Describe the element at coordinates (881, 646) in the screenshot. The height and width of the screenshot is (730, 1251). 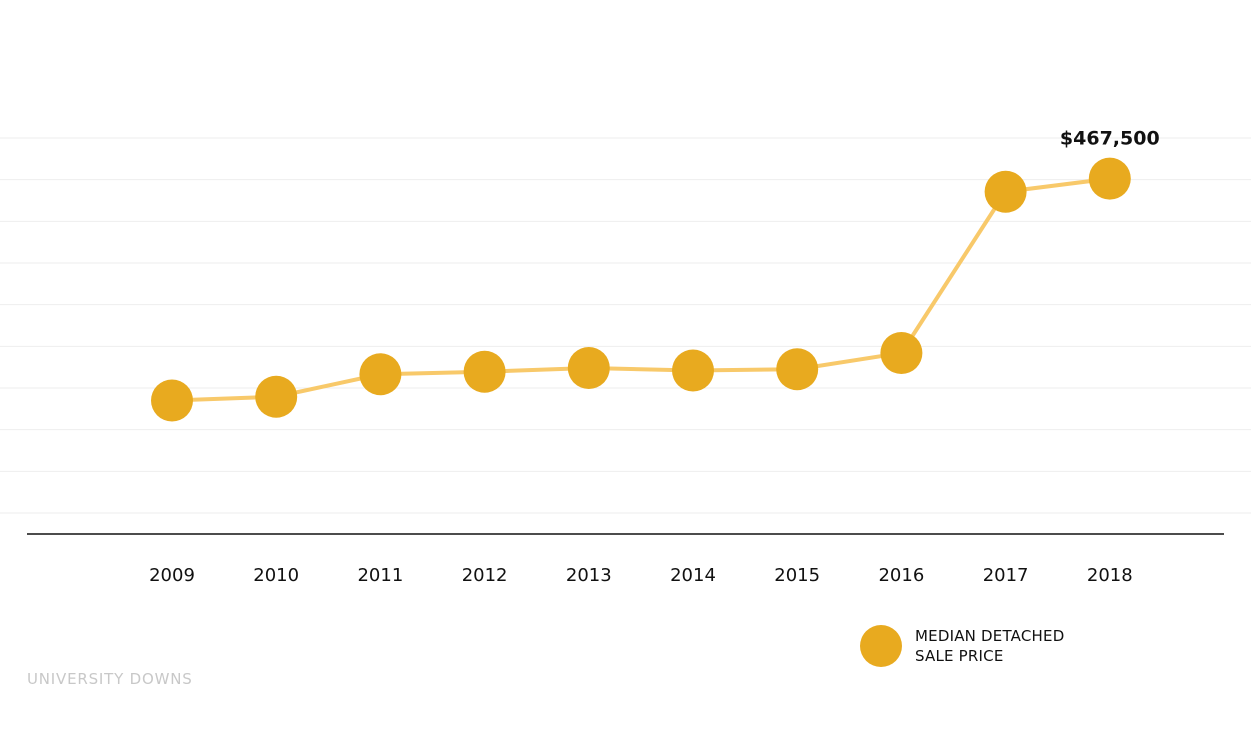
I see `legend-marker-icon` at that location.